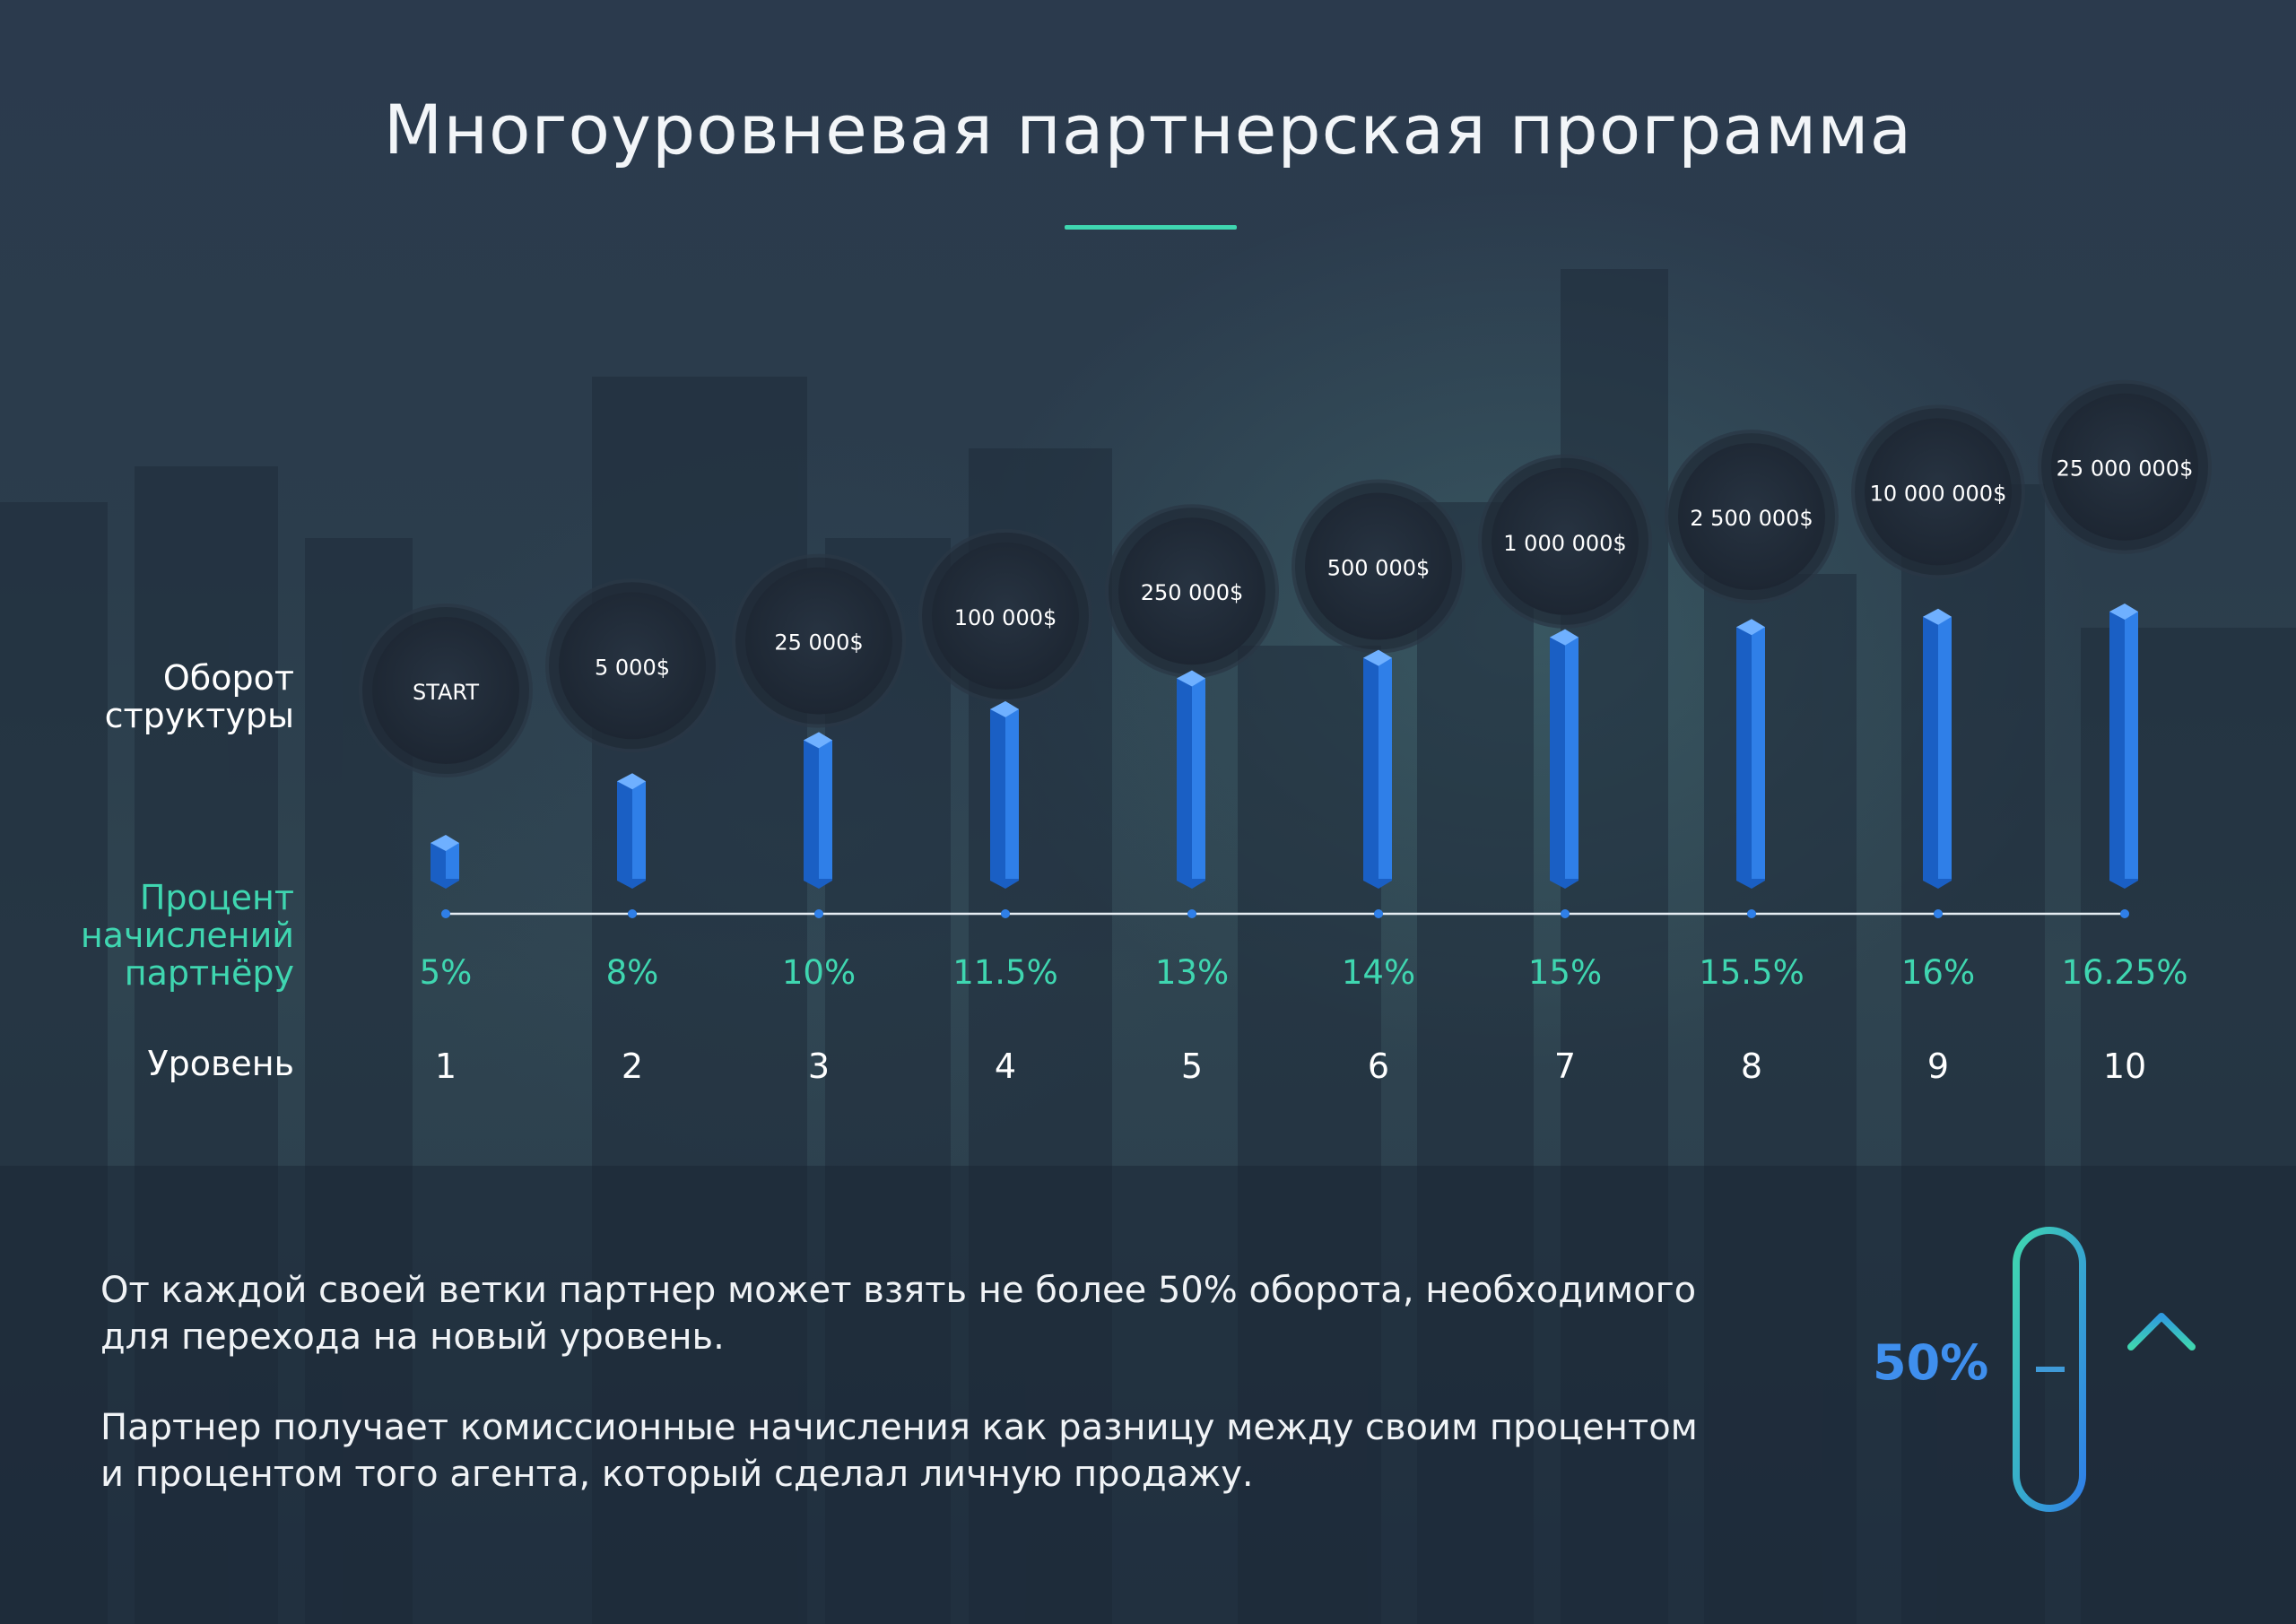 The image size is (2296, 1624). Describe the element at coordinates (1192, 1066) in the screenshot. I see `level-label: 5` at that location.